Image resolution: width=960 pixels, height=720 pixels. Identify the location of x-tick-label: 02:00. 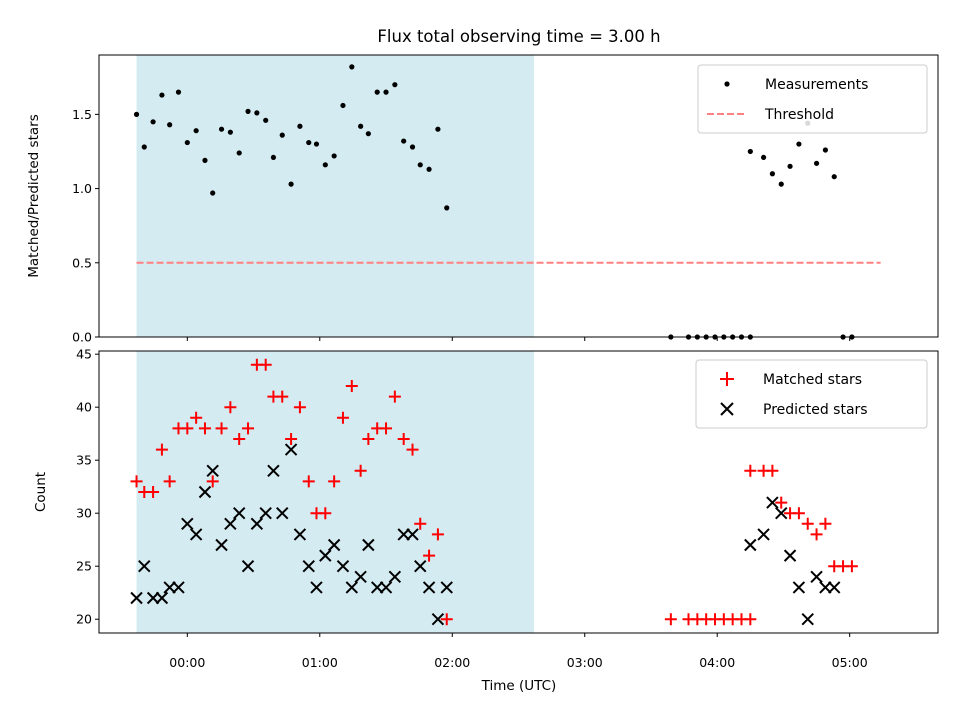
(452, 662).